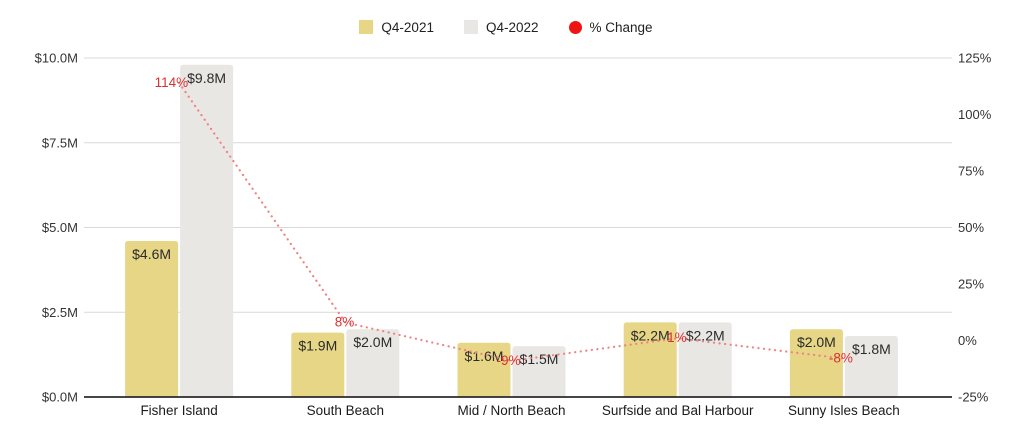  I want to click on pct-change-label: 114%, so click(172, 82).